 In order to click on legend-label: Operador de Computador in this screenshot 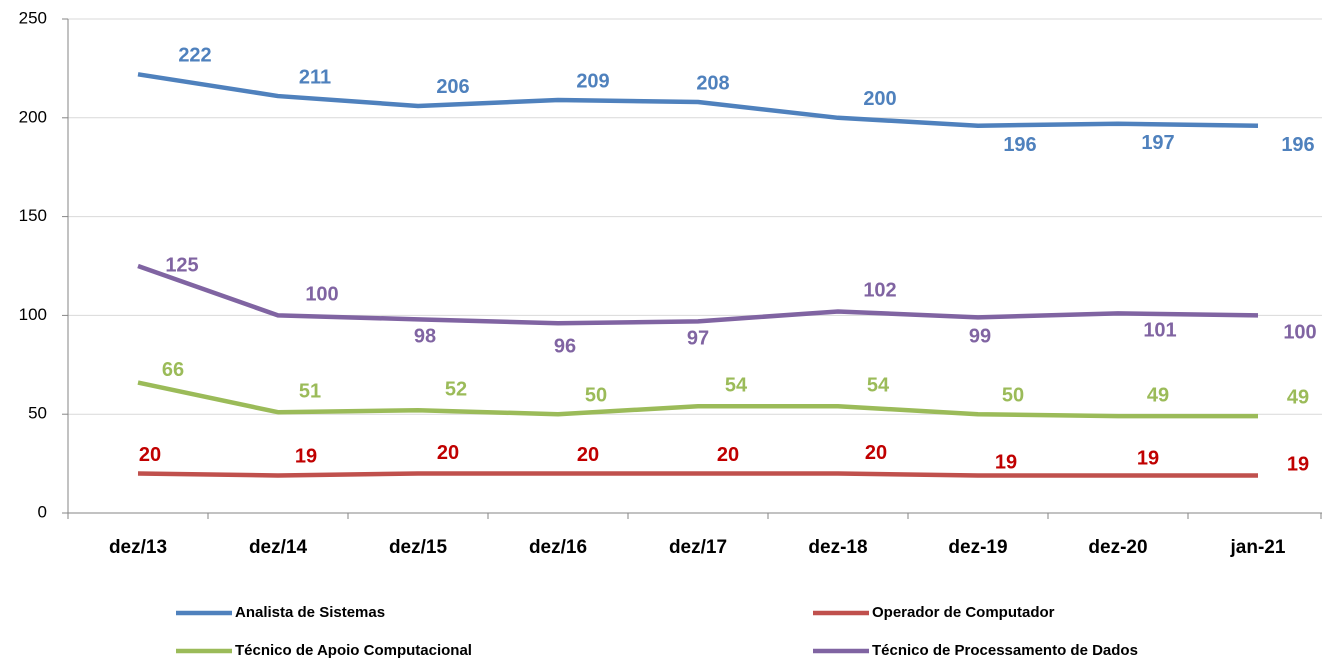, I will do `click(963, 612)`.